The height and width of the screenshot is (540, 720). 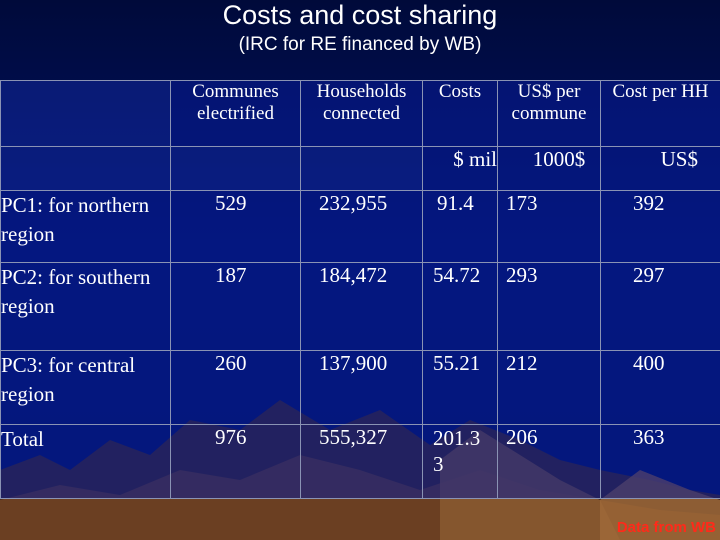 What do you see at coordinates (235, 226) in the screenshot?
I see `cell-communes: 529` at bounding box center [235, 226].